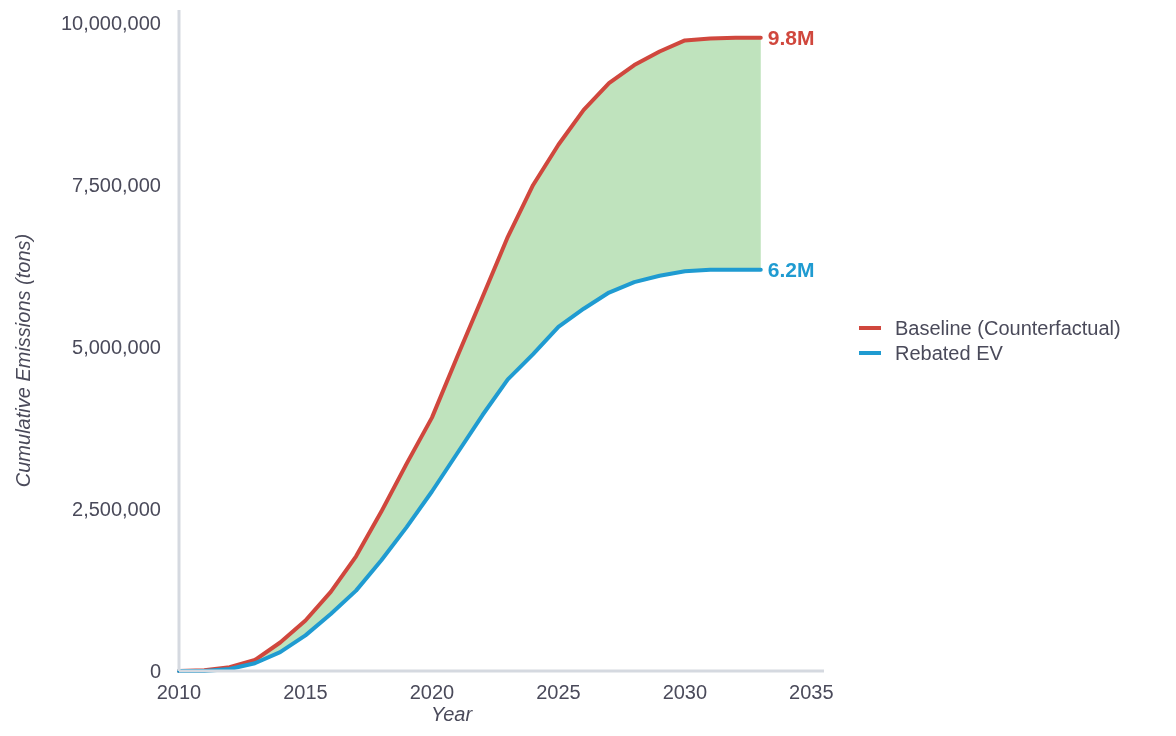 This screenshot has height=736, width=1176. Describe the element at coordinates (949, 353) in the screenshot. I see `legend-label: Rebated EV` at that location.